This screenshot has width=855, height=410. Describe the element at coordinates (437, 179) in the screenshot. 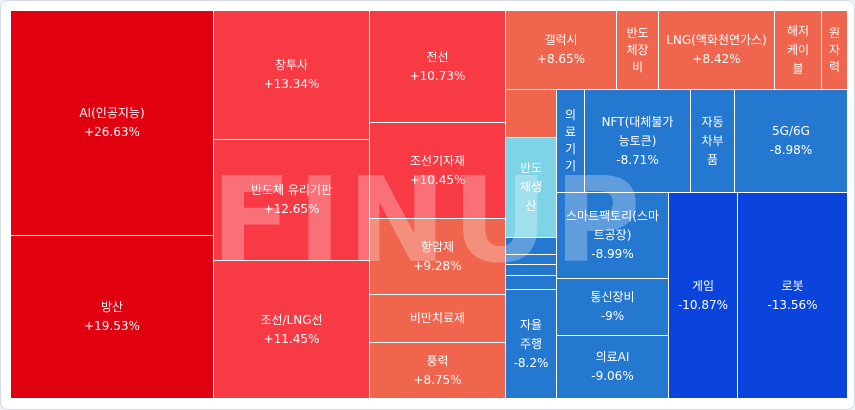

I see `tile-change: +10.45%` at that location.